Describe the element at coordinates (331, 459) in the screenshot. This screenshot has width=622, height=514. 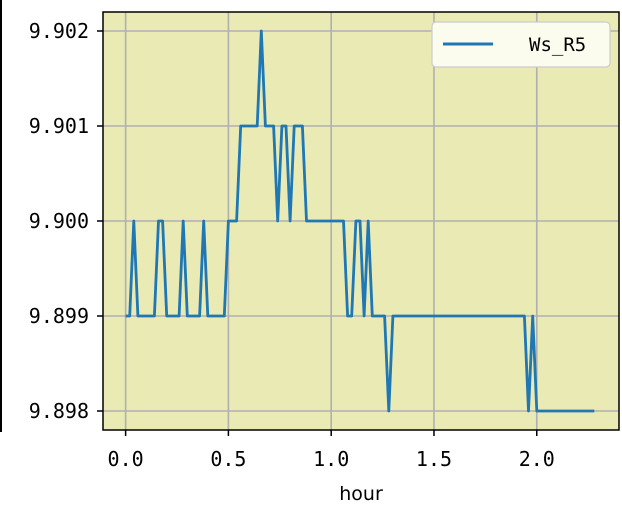
I see `x-tick-label: 1.0` at that location.